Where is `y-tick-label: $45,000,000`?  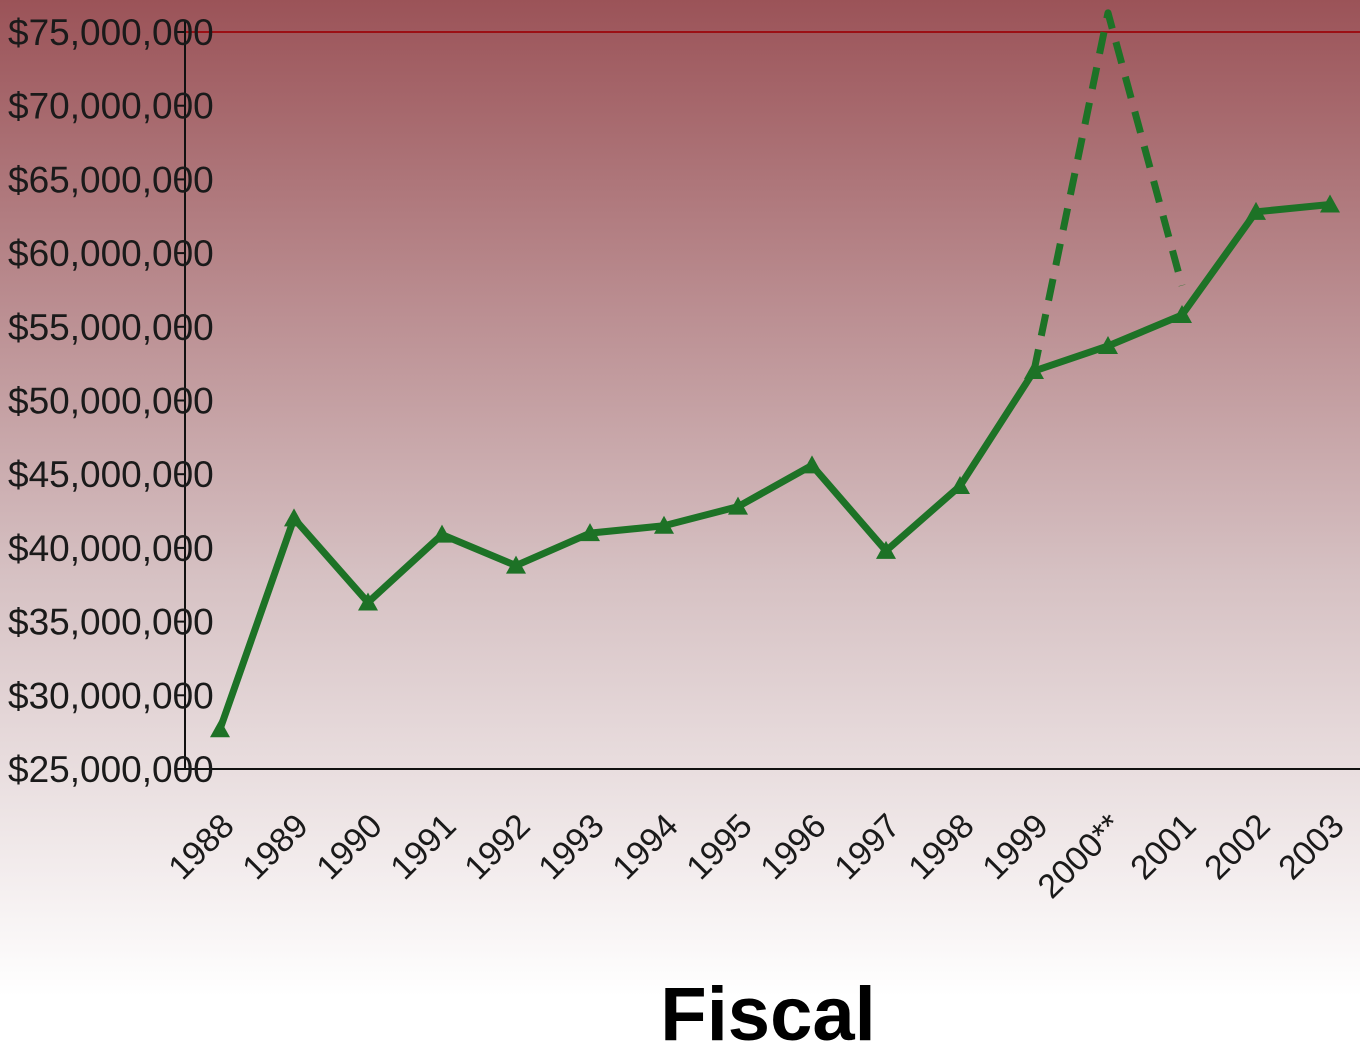 y-tick-label: $45,000,000 is located at coordinates (111, 474).